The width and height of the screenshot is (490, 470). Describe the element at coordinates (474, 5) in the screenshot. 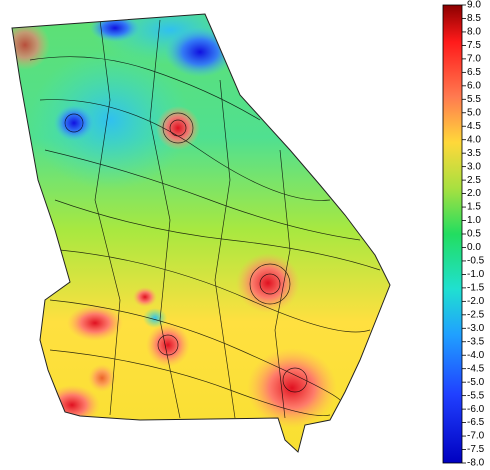

I see `colorbar-tick-label: 9.0` at that location.